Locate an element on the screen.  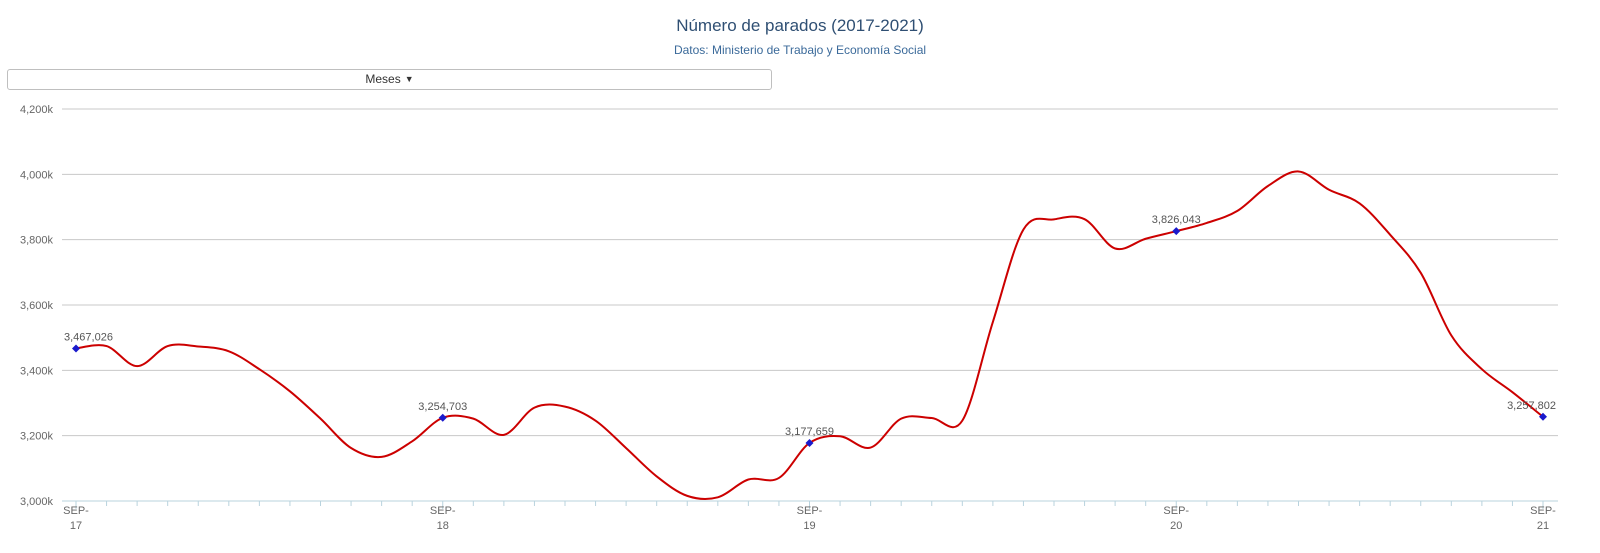
y-tick-label: 3,400k is located at coordinates (37, 371).